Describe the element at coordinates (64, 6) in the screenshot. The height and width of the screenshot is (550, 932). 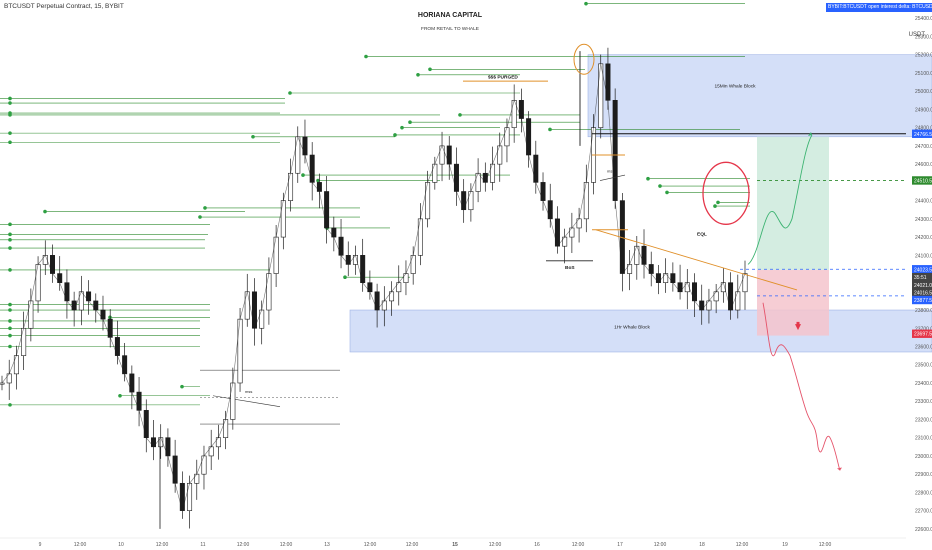
I see `ticker-label: BTCUSDT Perpetual Contract, 15, BYBIT` at that location.